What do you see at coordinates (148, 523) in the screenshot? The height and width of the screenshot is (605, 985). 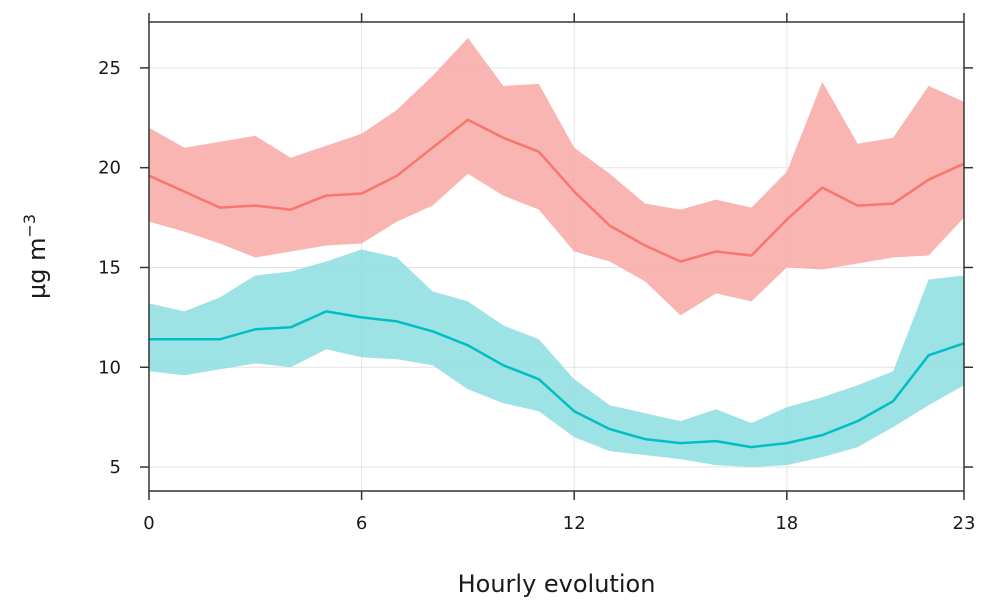 I see `x-tick-label: 0` at bounding box center [148, 523].